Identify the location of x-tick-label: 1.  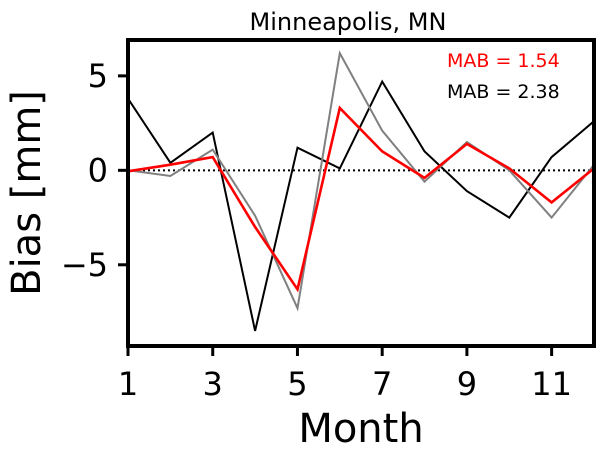
(128, 384).